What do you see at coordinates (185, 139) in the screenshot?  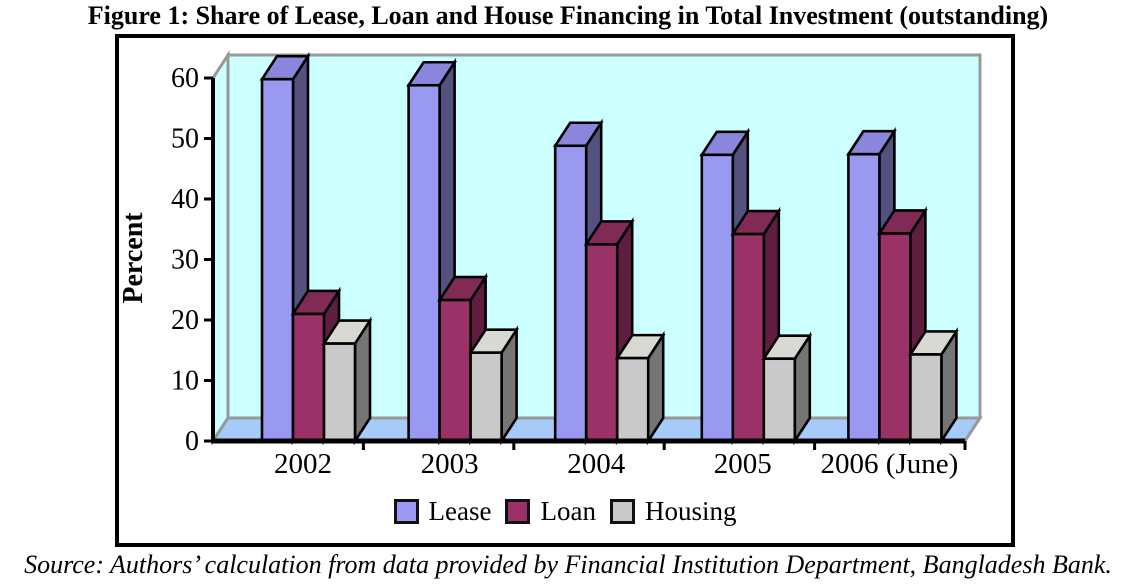 I see `y-tick-label: 50` at bounding box center [185, 139].